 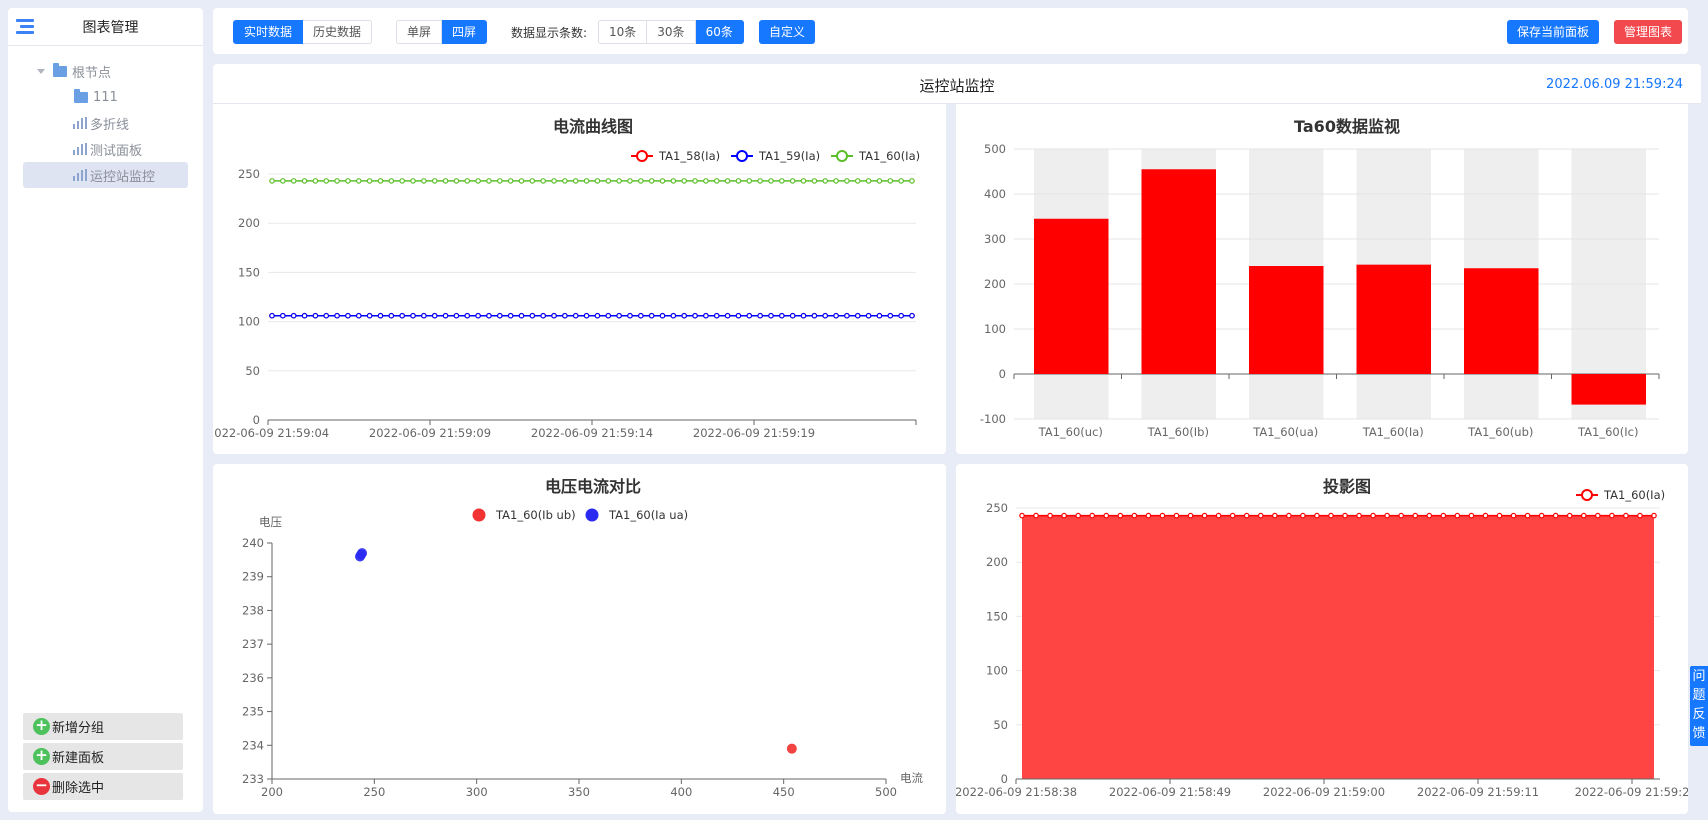 I want to click on single-screen-button: 单屏, so click(x=419, y=32).